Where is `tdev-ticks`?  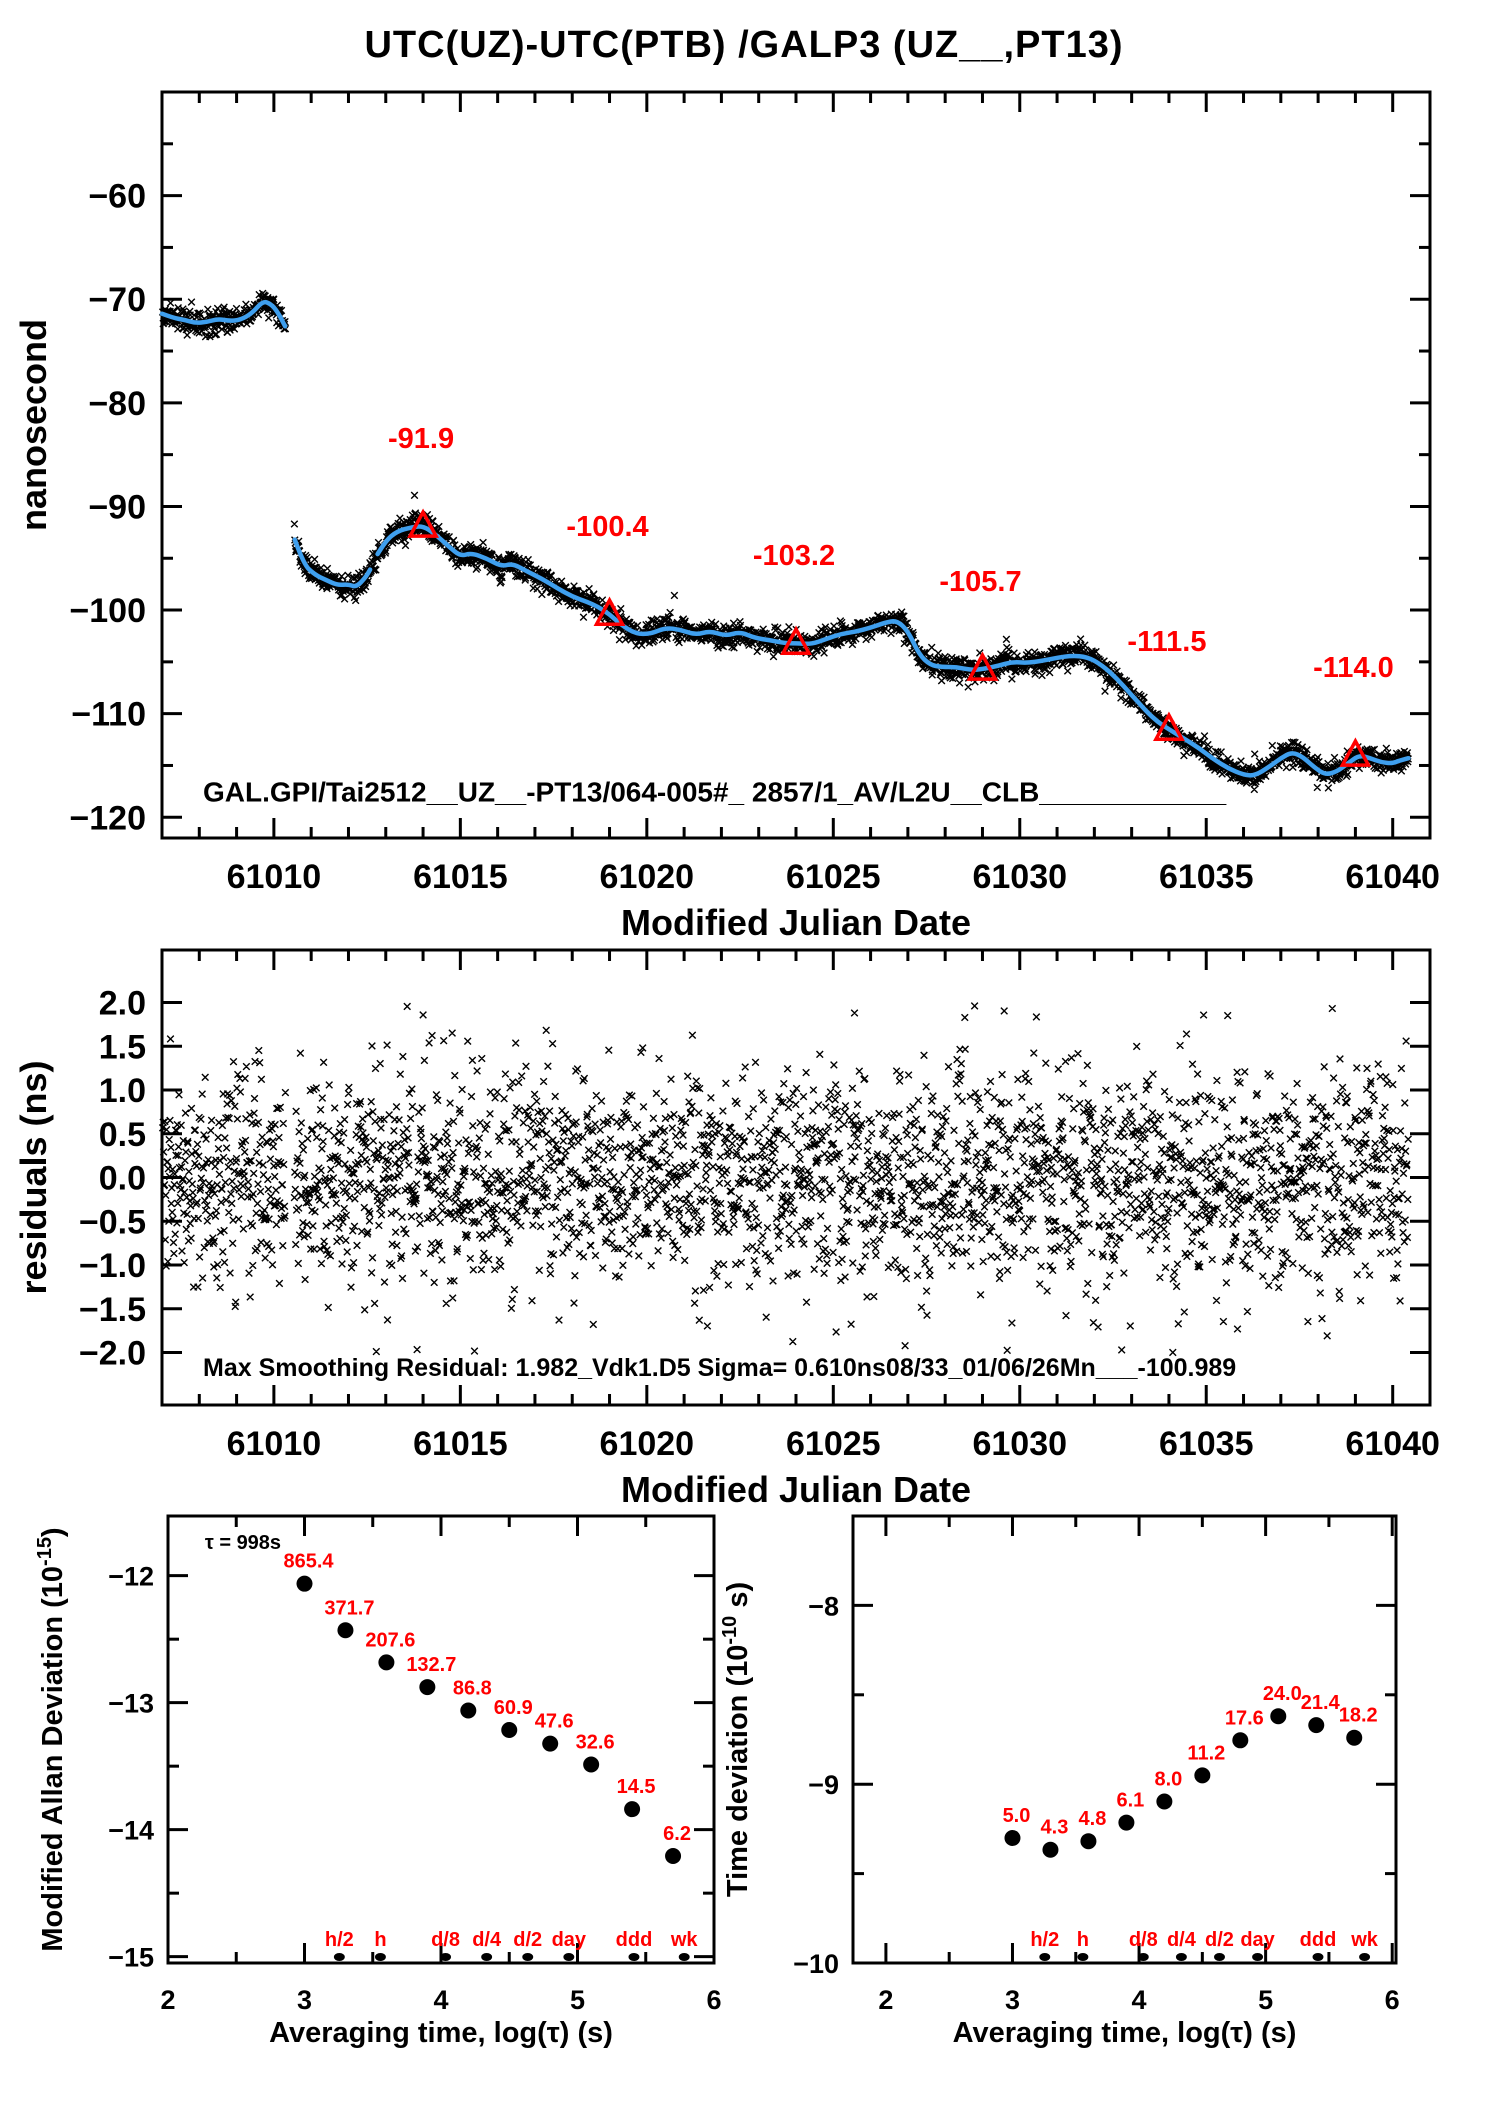
tdev-ticks is located at coordinates (1124, 1740).